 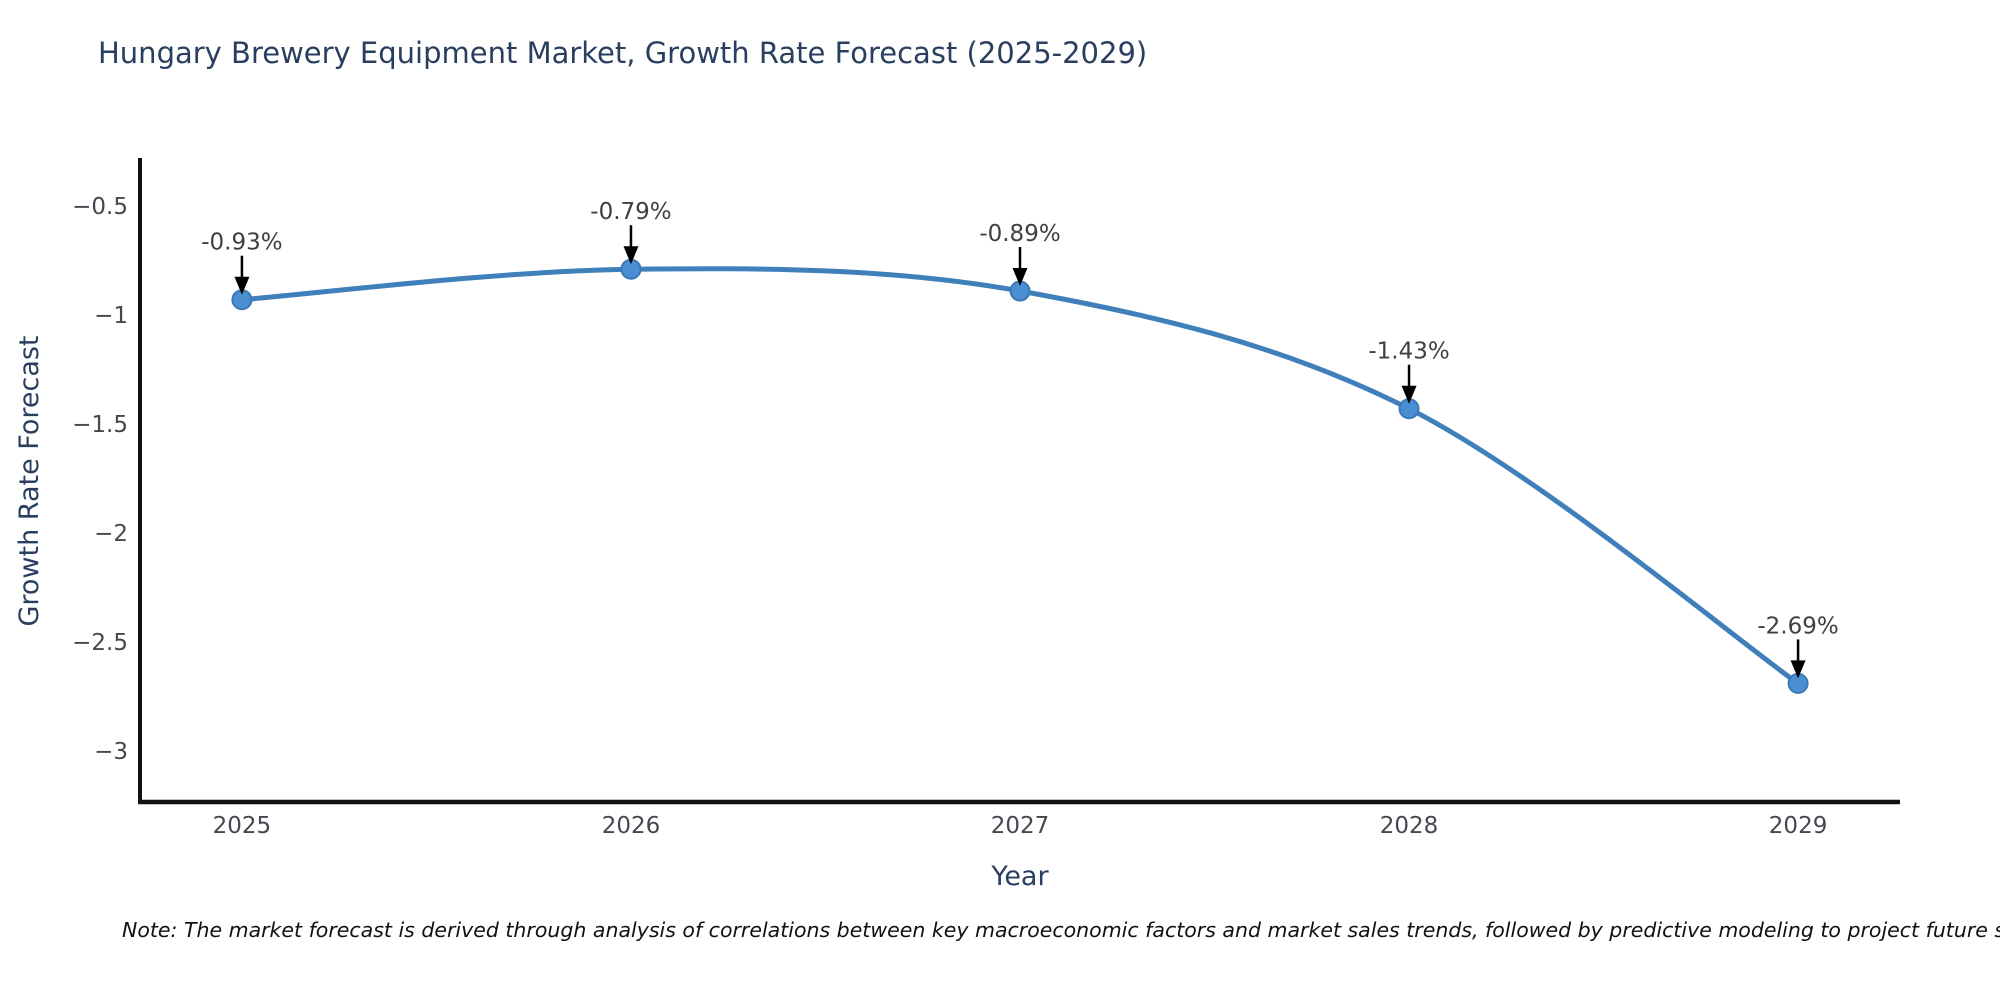 I want to click on y-tick-label-0: −0.5, so click(x=100, y=207).